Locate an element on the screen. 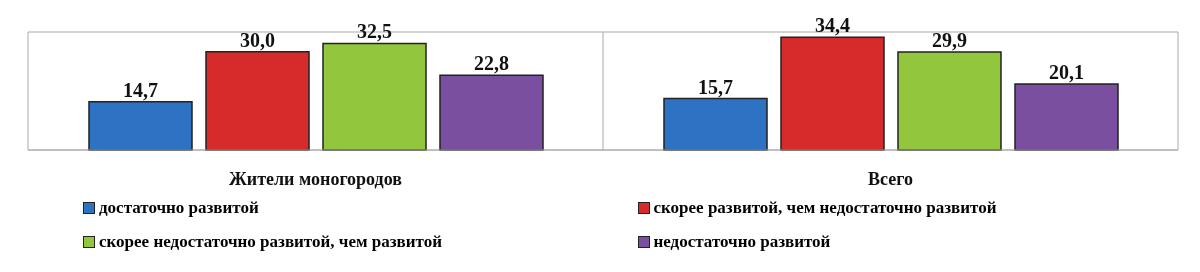  legend-label: скорее недостаточно развитой, чем развитой is located at coordinates (270, 242).